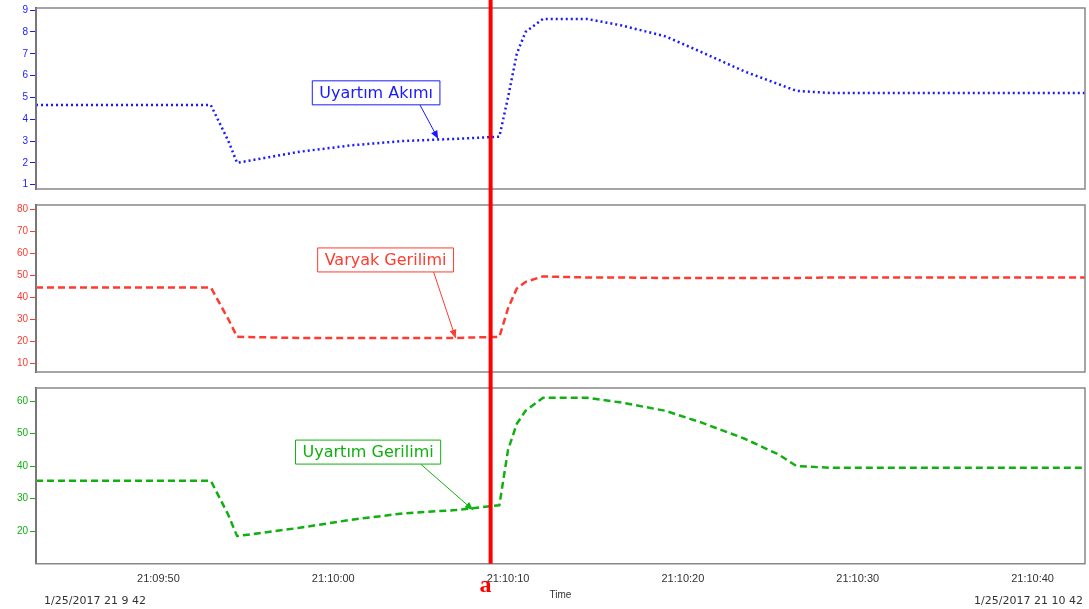 This screenshot has width=1089, height=609. Describe the element at coordinates (25, 118) in the screenshot. I see `y-tick-label: 4` at that location.